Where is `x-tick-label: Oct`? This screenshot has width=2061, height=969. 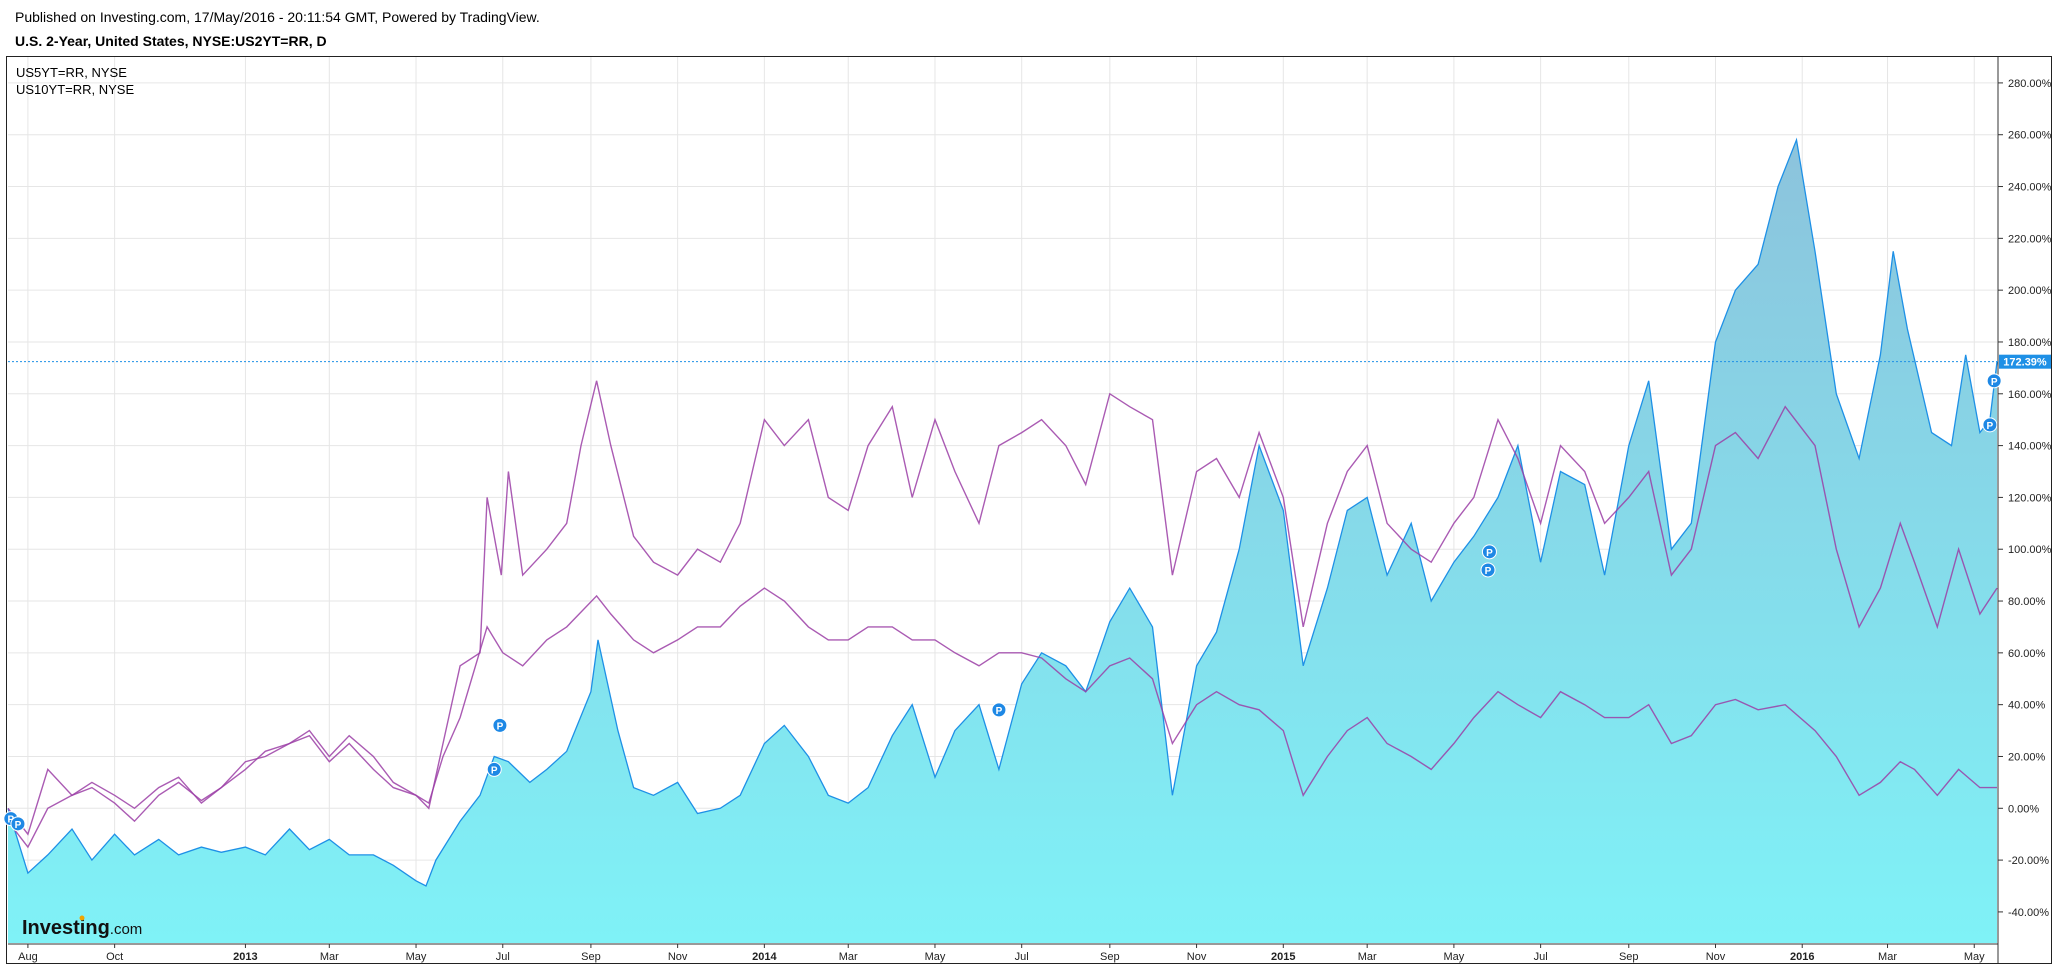 x-tick-label: Oct is located at coordinates (114, 957).